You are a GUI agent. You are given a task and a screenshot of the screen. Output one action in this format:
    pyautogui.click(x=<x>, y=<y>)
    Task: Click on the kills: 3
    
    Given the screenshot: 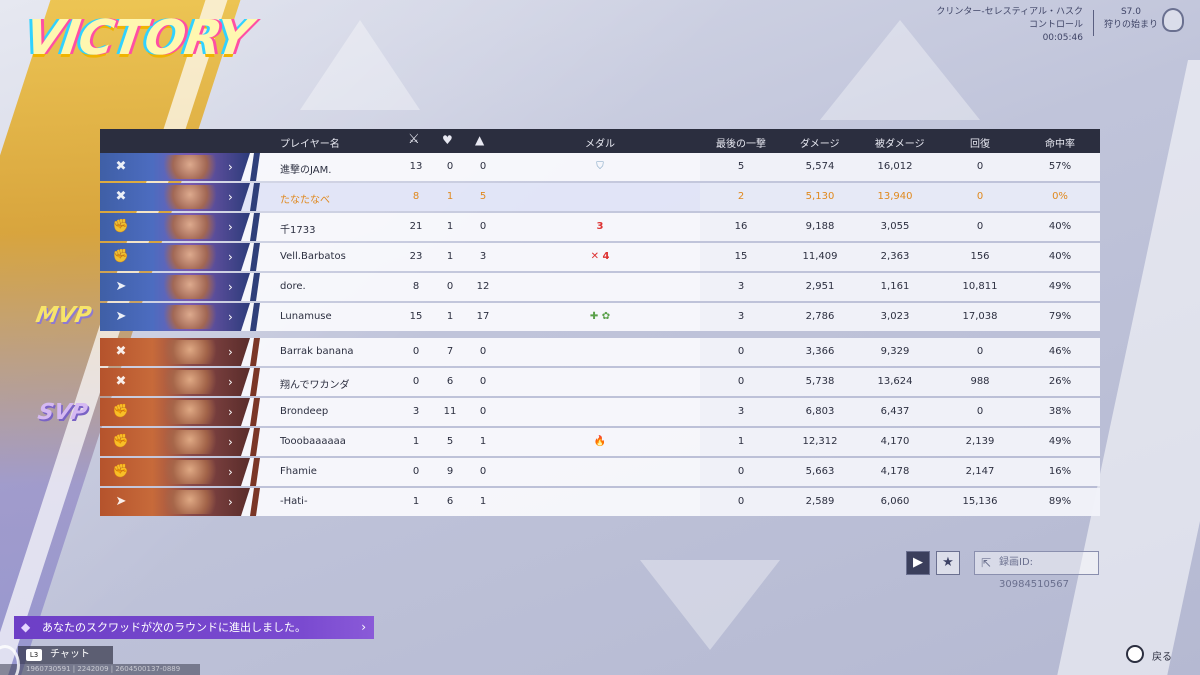 What is the action you would take?
    pyautogui.click(x=416, y=411)
    